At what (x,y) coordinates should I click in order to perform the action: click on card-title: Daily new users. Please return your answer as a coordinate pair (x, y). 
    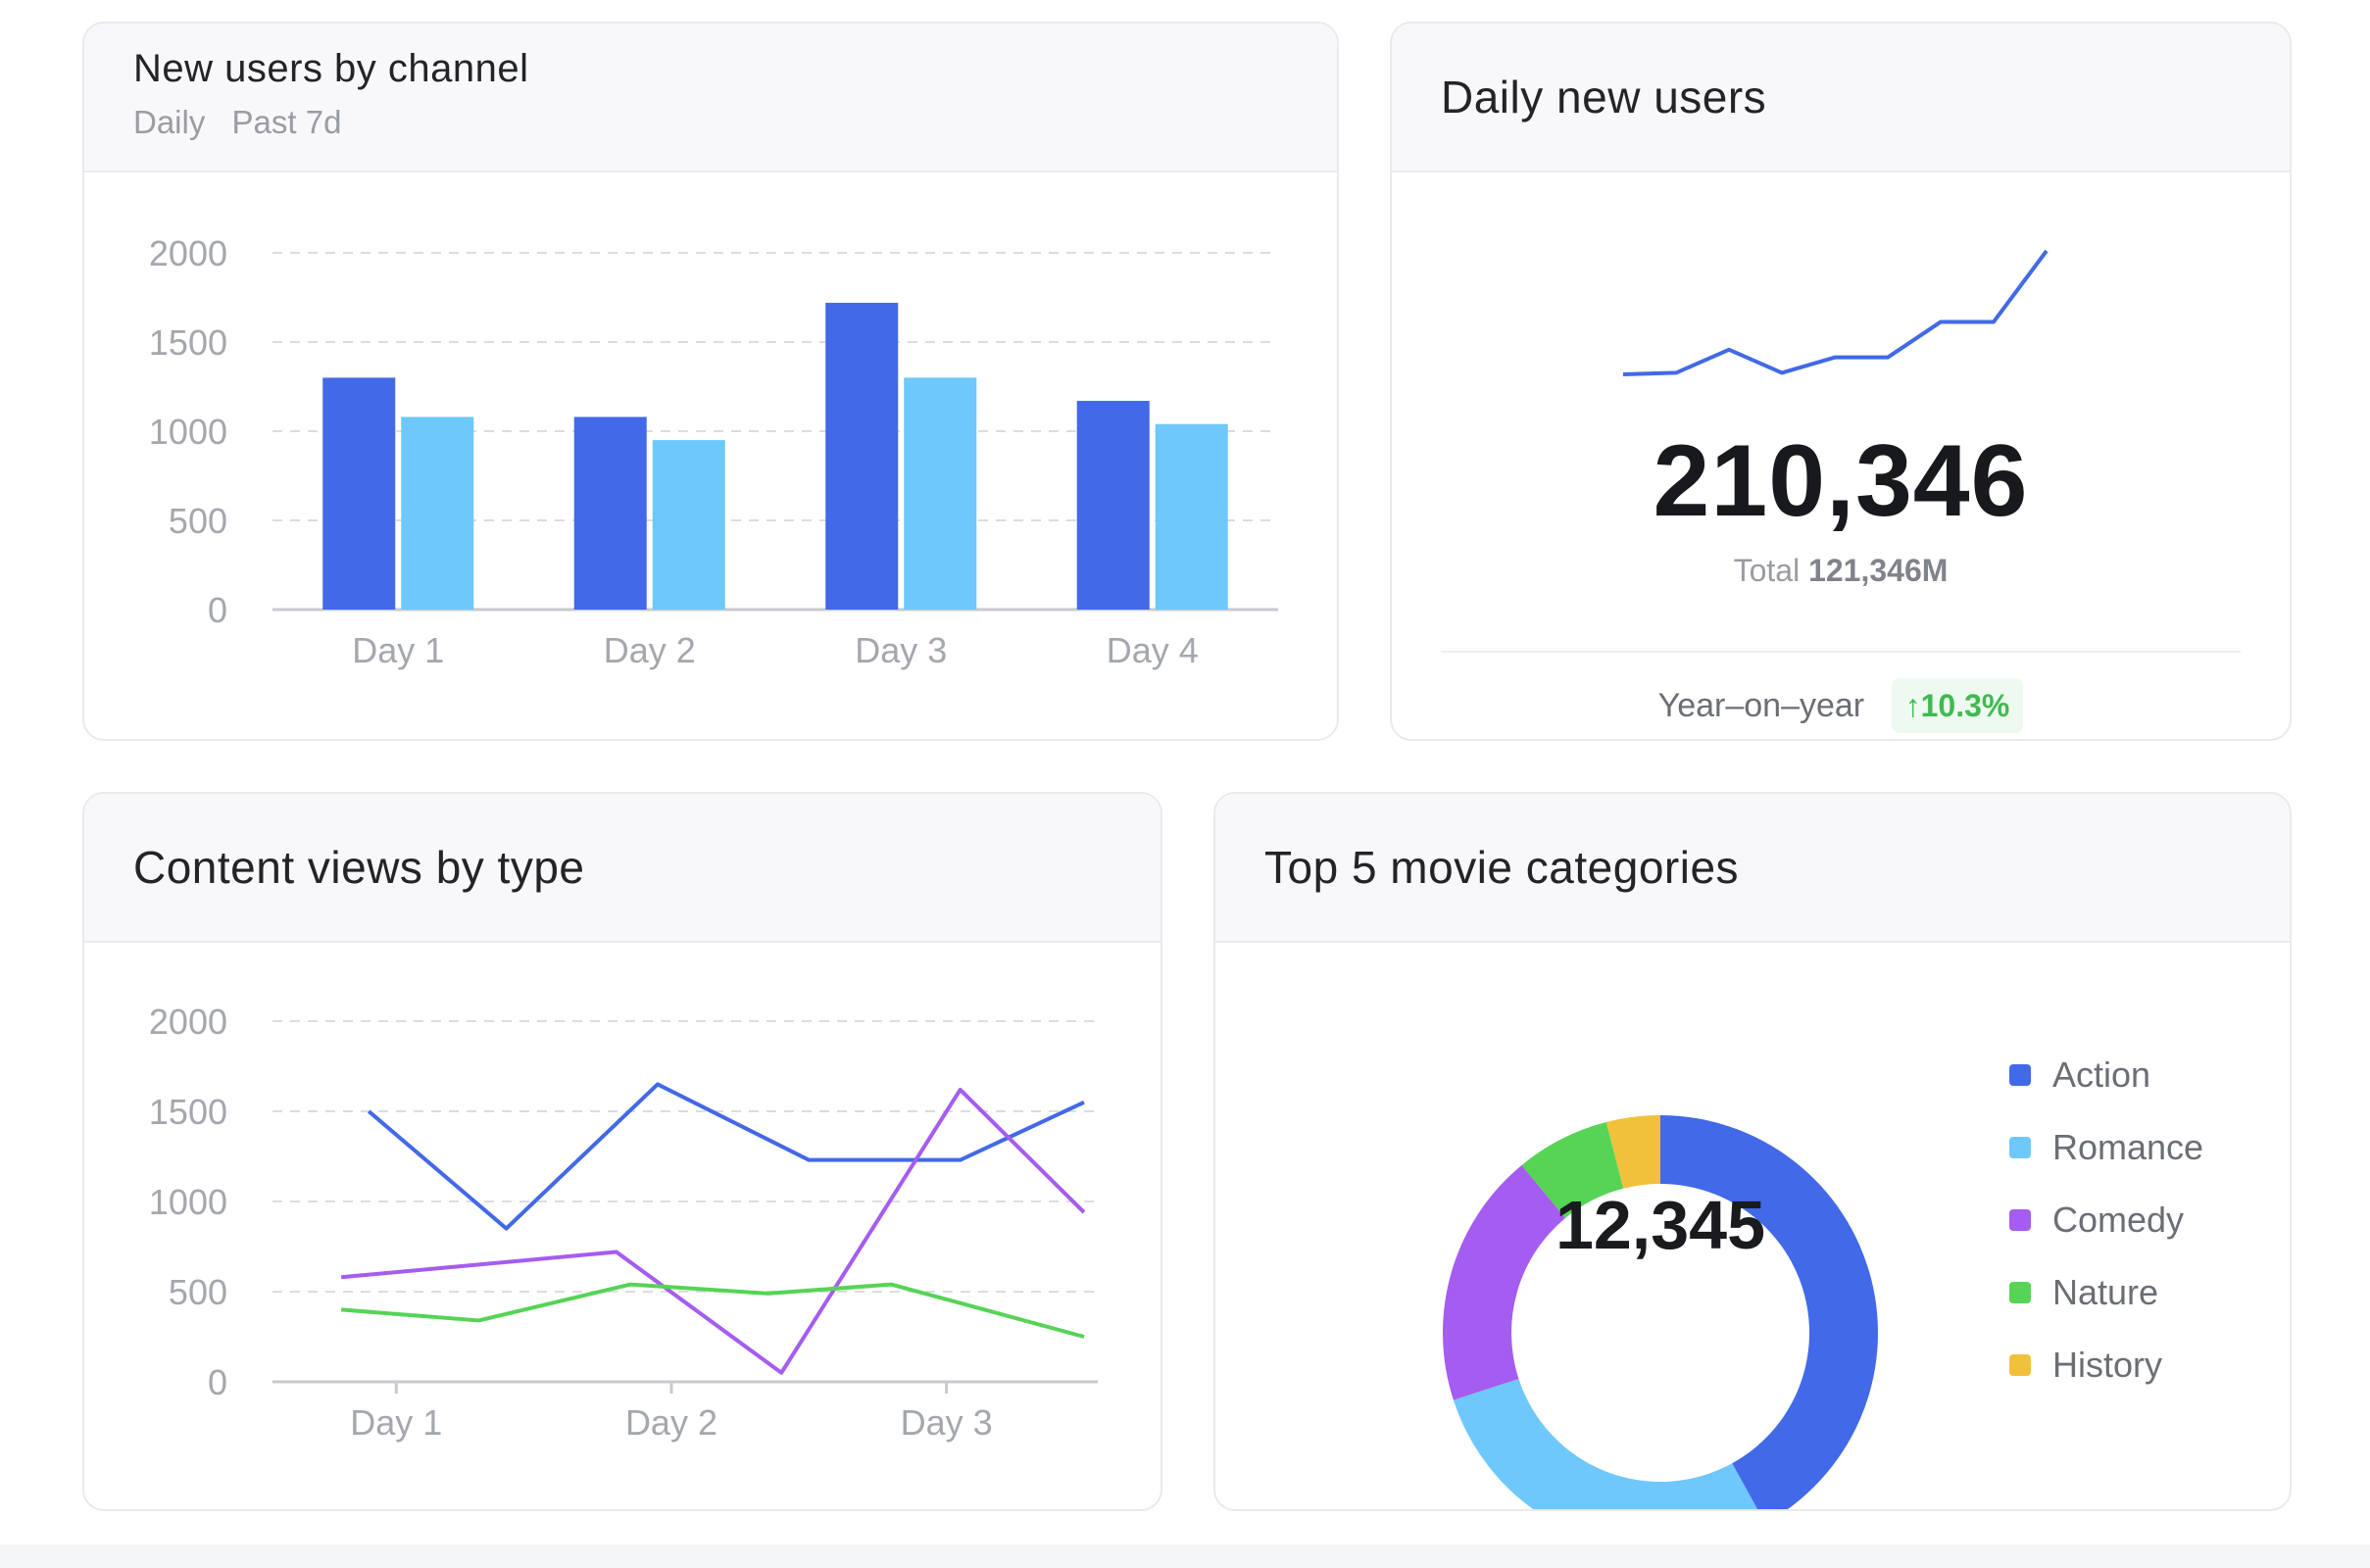
    Looking at the image, I should click on (1604, 97).